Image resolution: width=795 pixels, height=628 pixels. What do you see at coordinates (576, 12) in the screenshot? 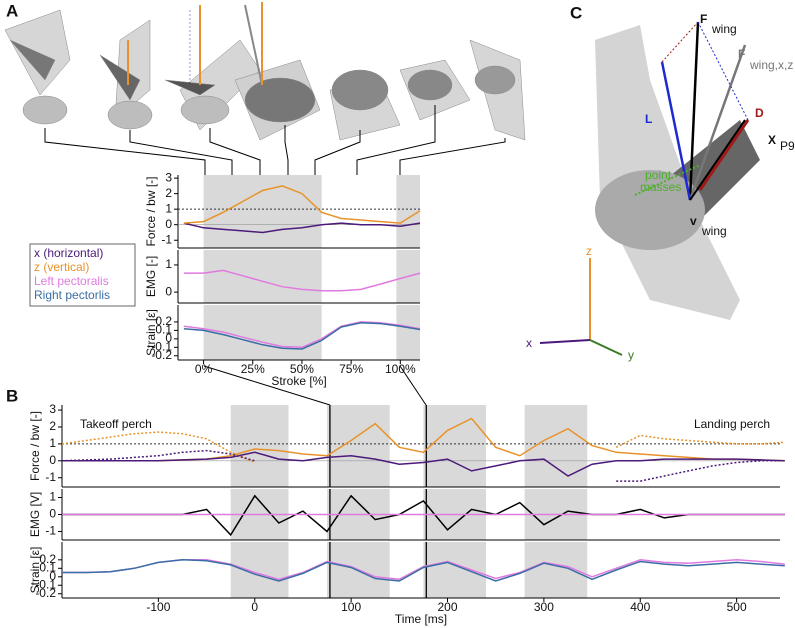
I see `panel-label: C` at bounding box center [576, 12].